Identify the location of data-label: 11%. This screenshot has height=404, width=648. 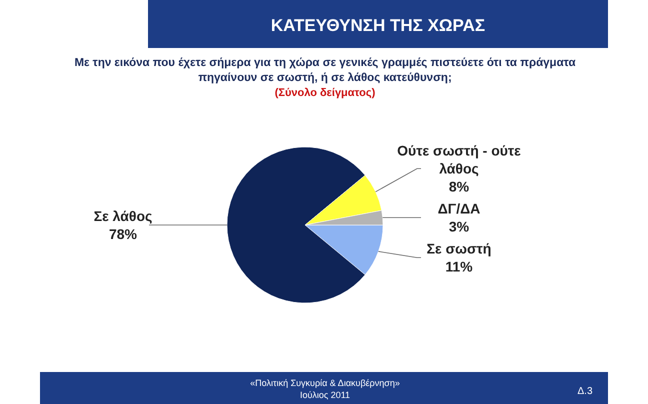
(459, 266).